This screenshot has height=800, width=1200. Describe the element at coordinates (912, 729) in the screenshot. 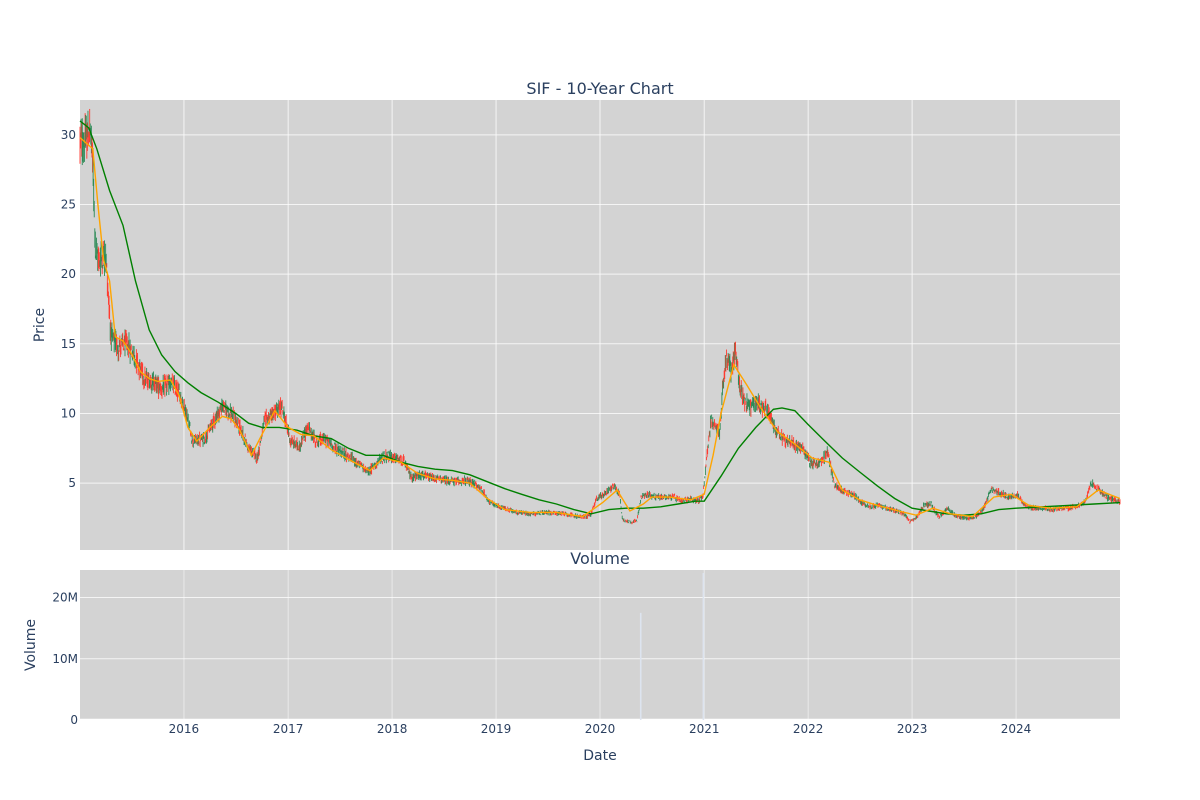

I see `date-x-tick-label: 2023` at that location.